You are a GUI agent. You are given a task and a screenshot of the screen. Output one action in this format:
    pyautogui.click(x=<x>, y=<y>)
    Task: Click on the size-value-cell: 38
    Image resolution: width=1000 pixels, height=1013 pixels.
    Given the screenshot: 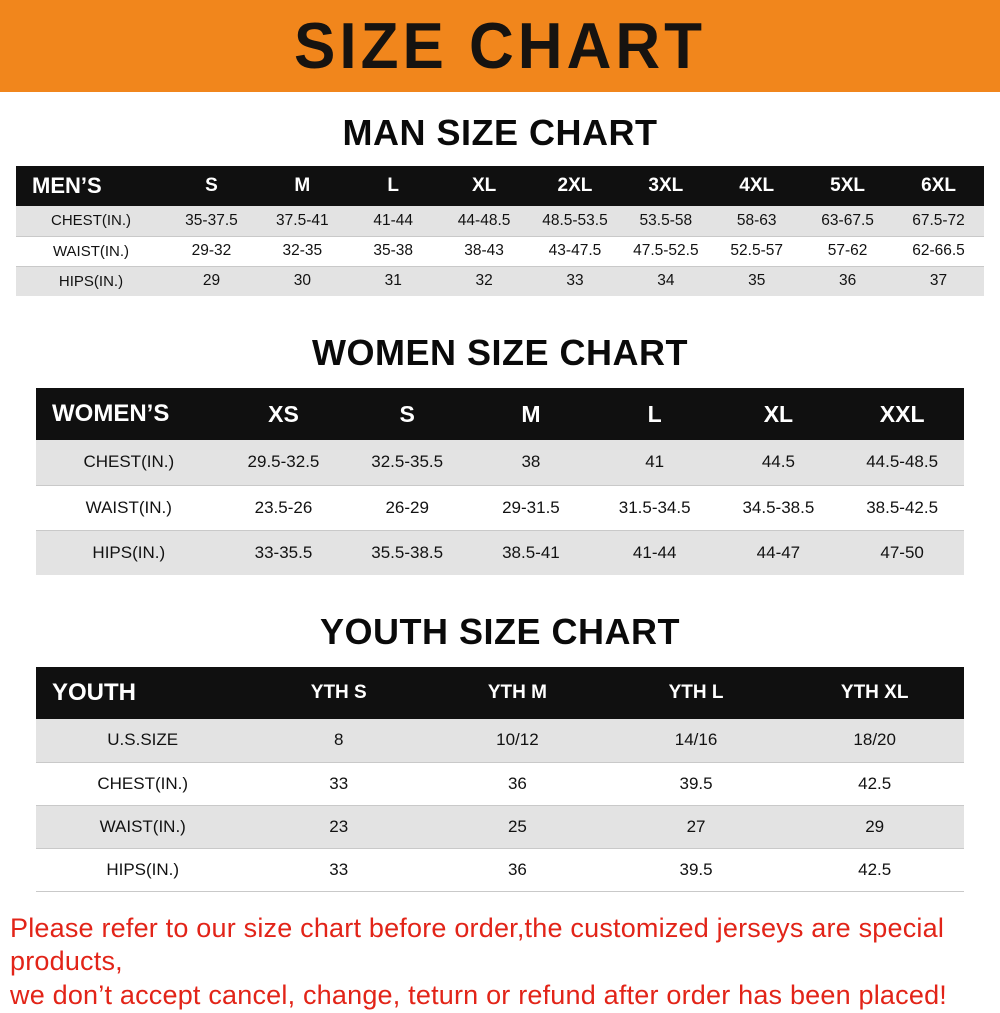 What is the action you would take?
    pyautogui.click(x=531, y=462)
    